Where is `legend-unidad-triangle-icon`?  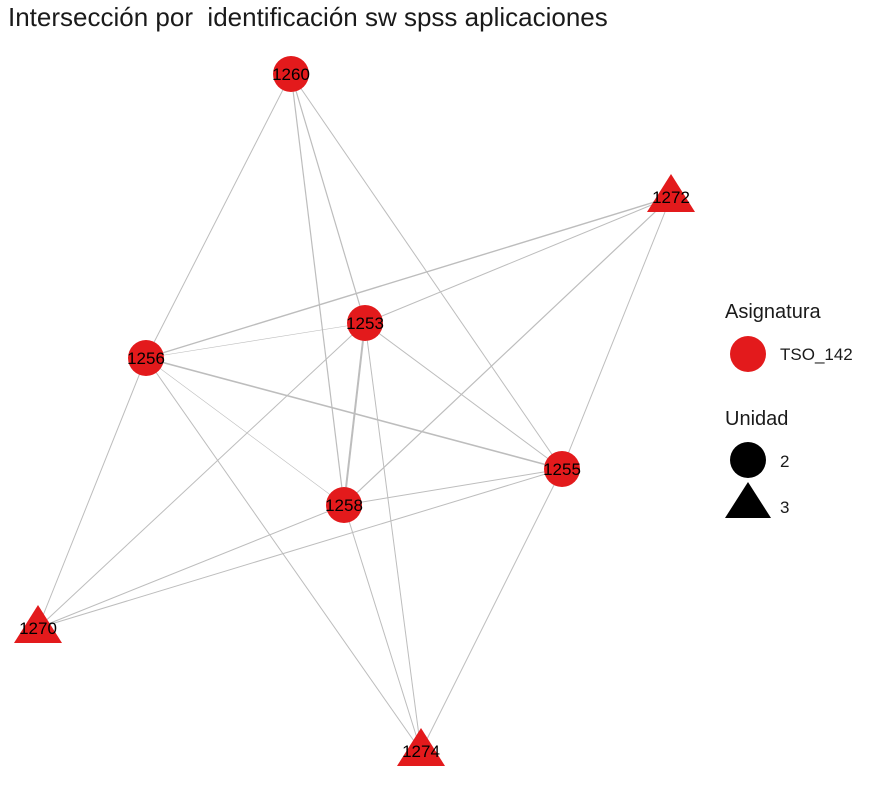
legend-unidad-triangle-icon is located at coordinates (748, 500).